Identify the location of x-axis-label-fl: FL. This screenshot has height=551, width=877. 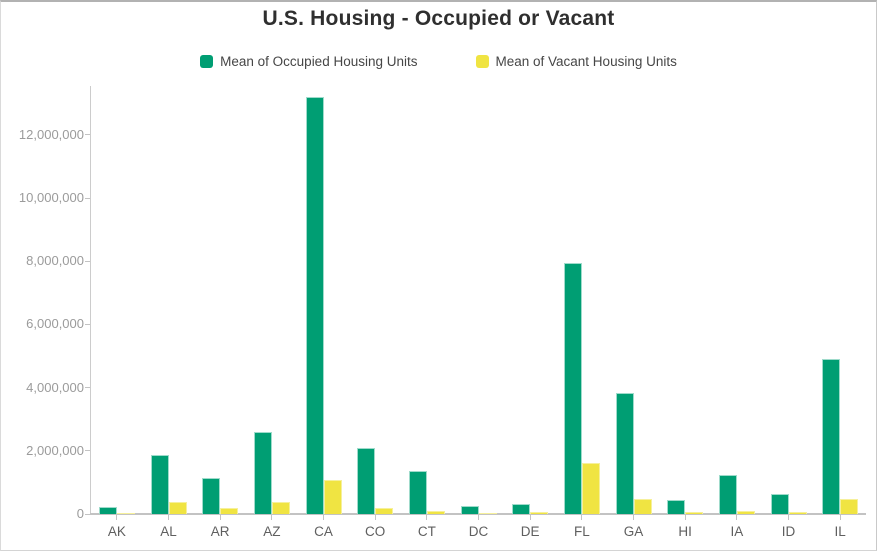
(581, 531).